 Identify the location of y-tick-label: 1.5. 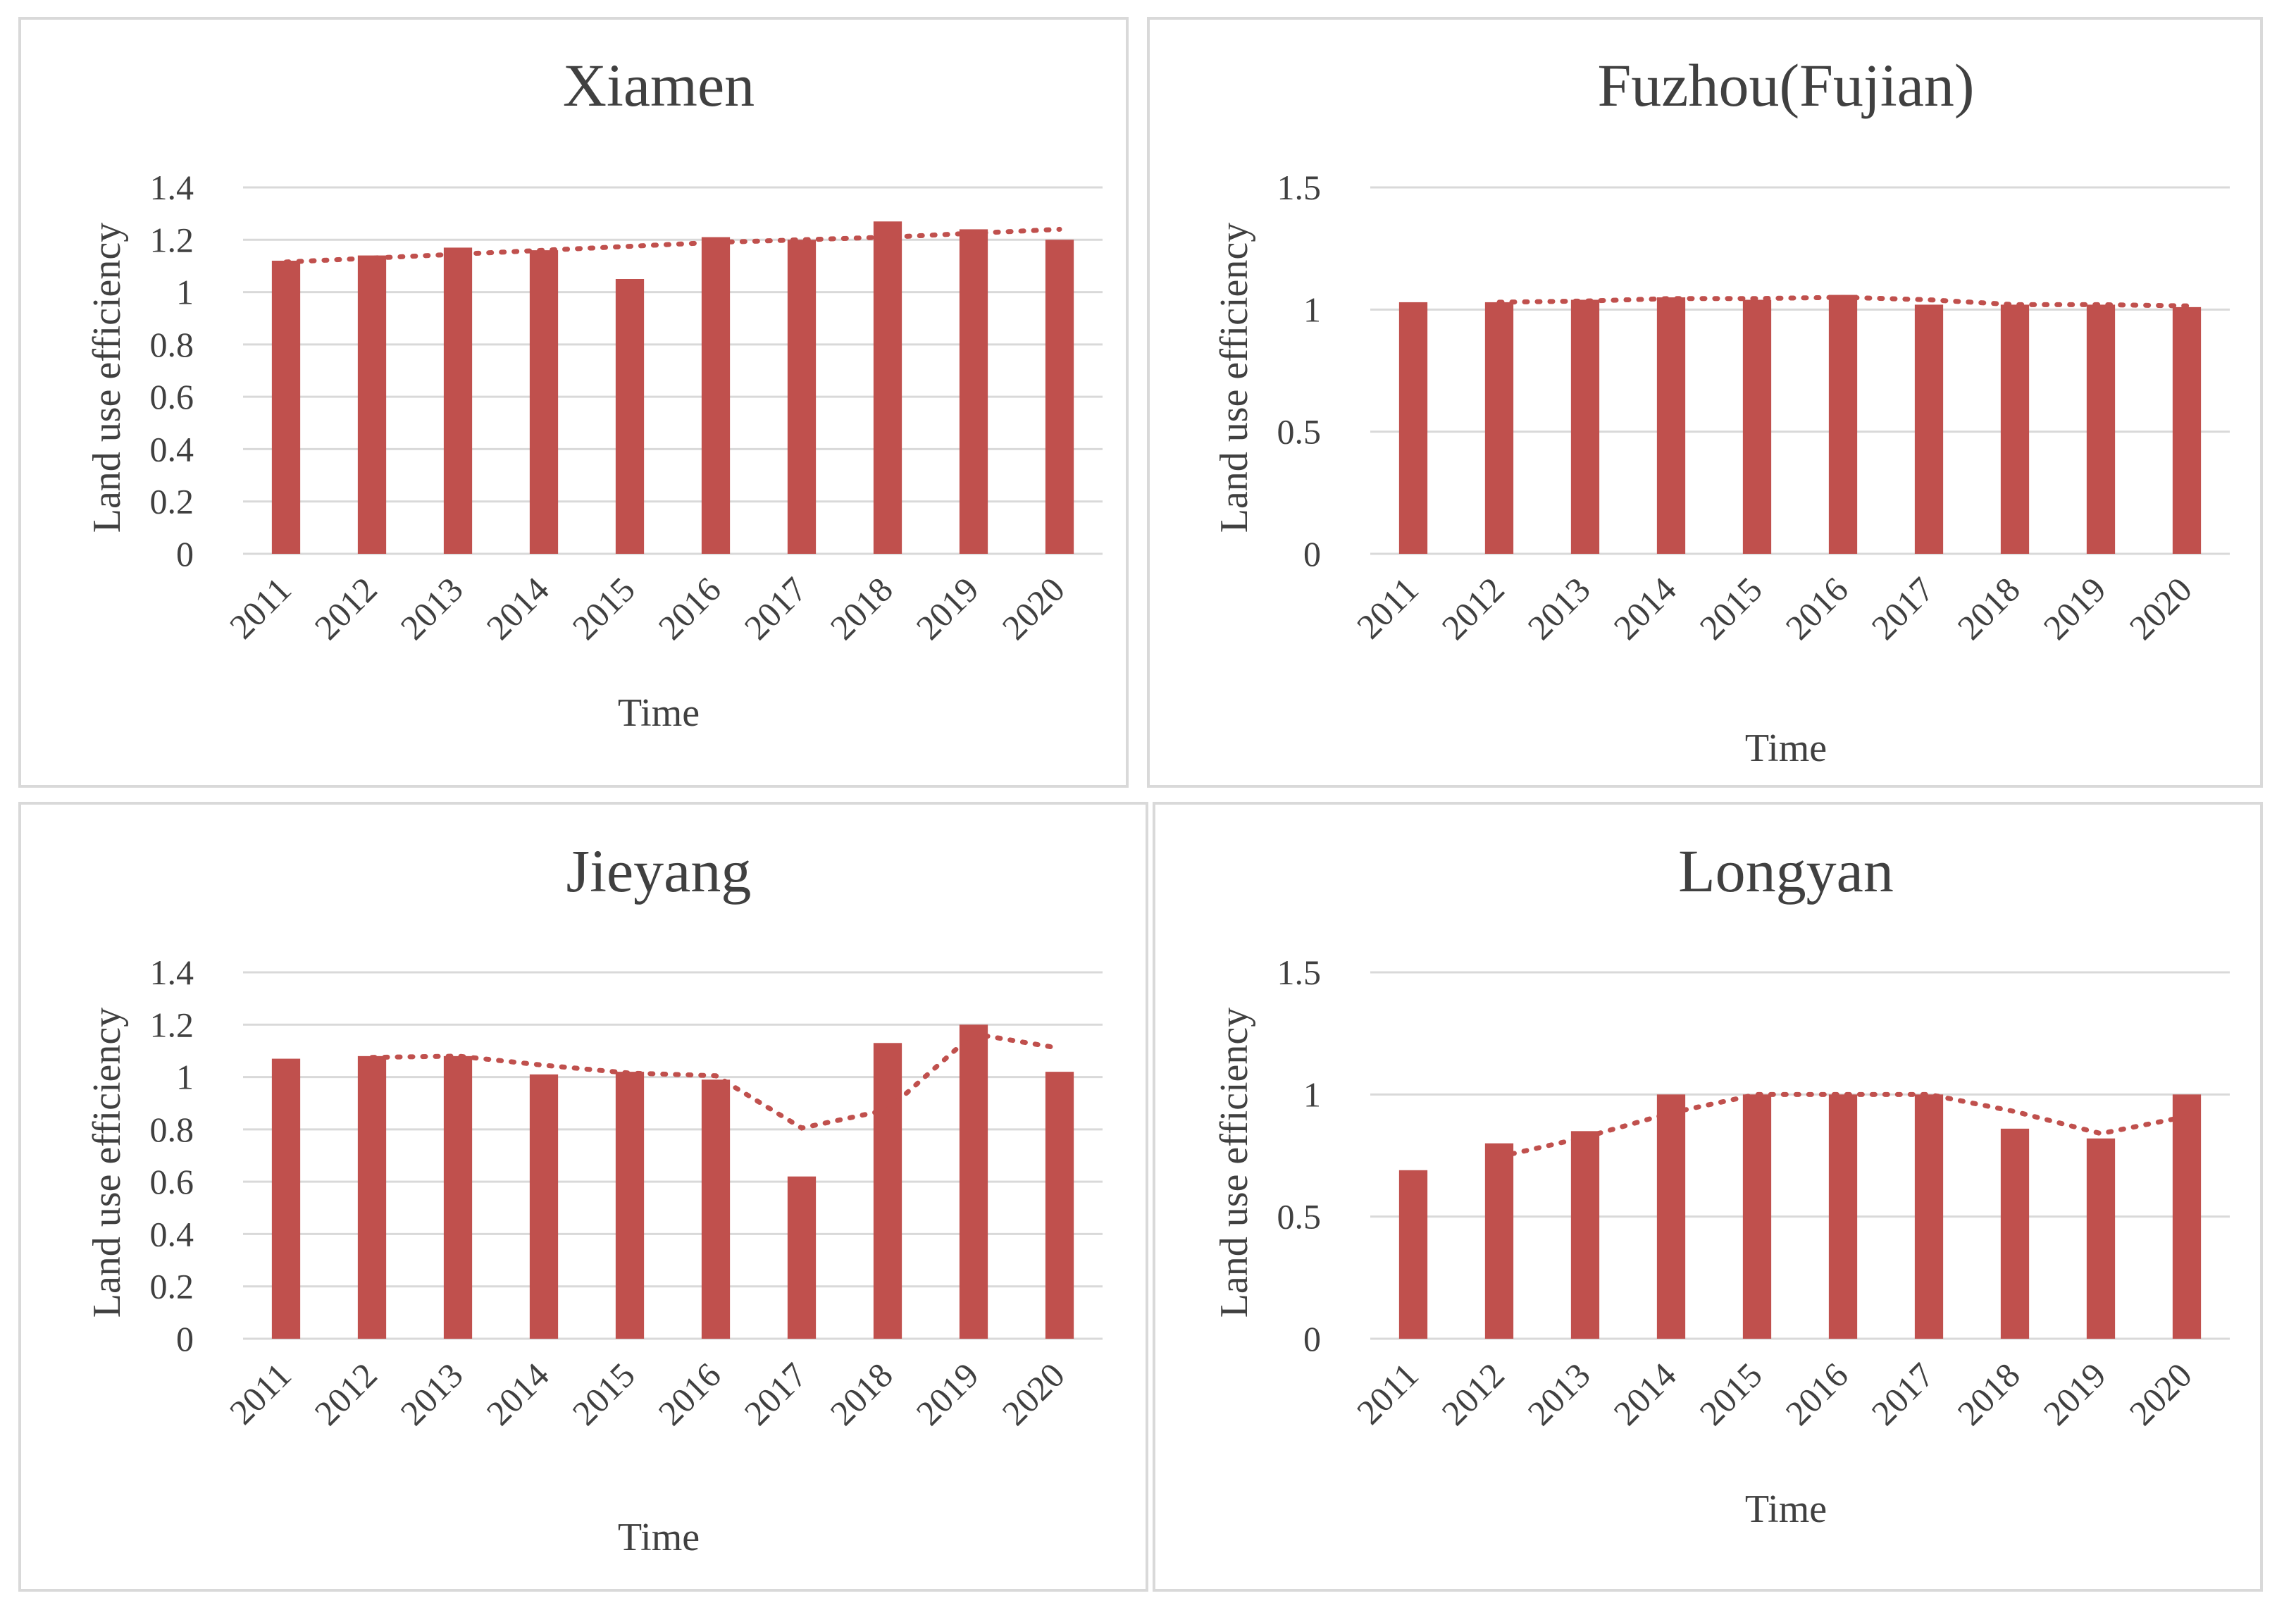
(1299, 187).